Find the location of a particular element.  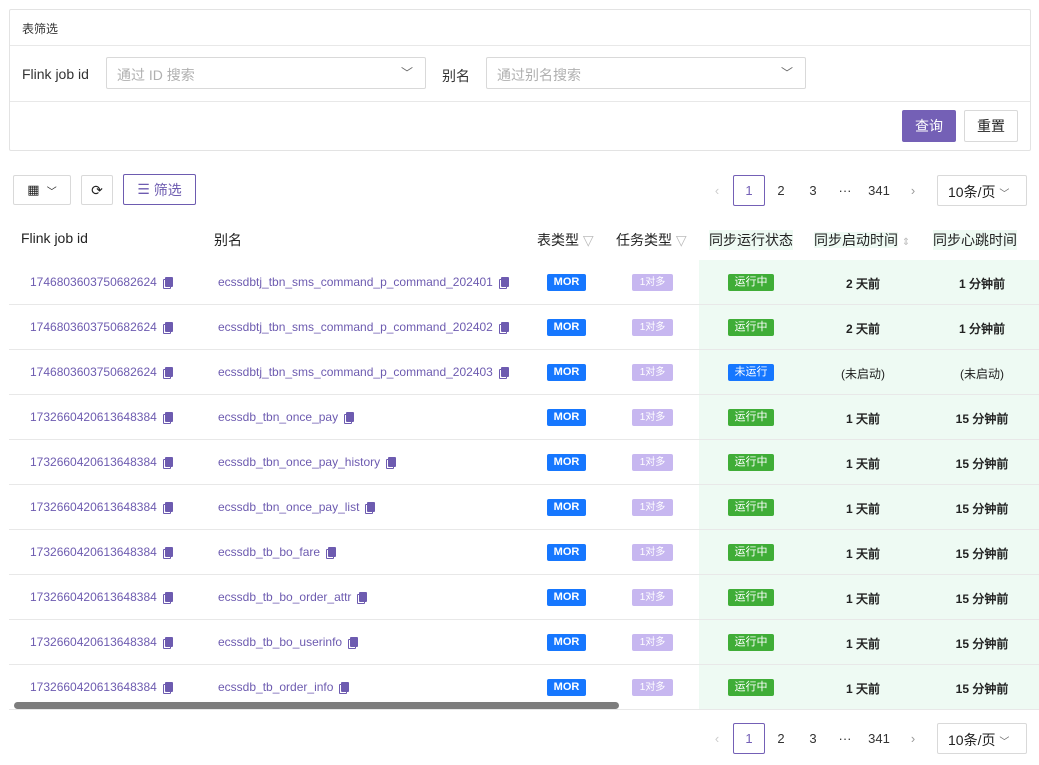

alias-label: 别名 is located at coordinates (456, 76).